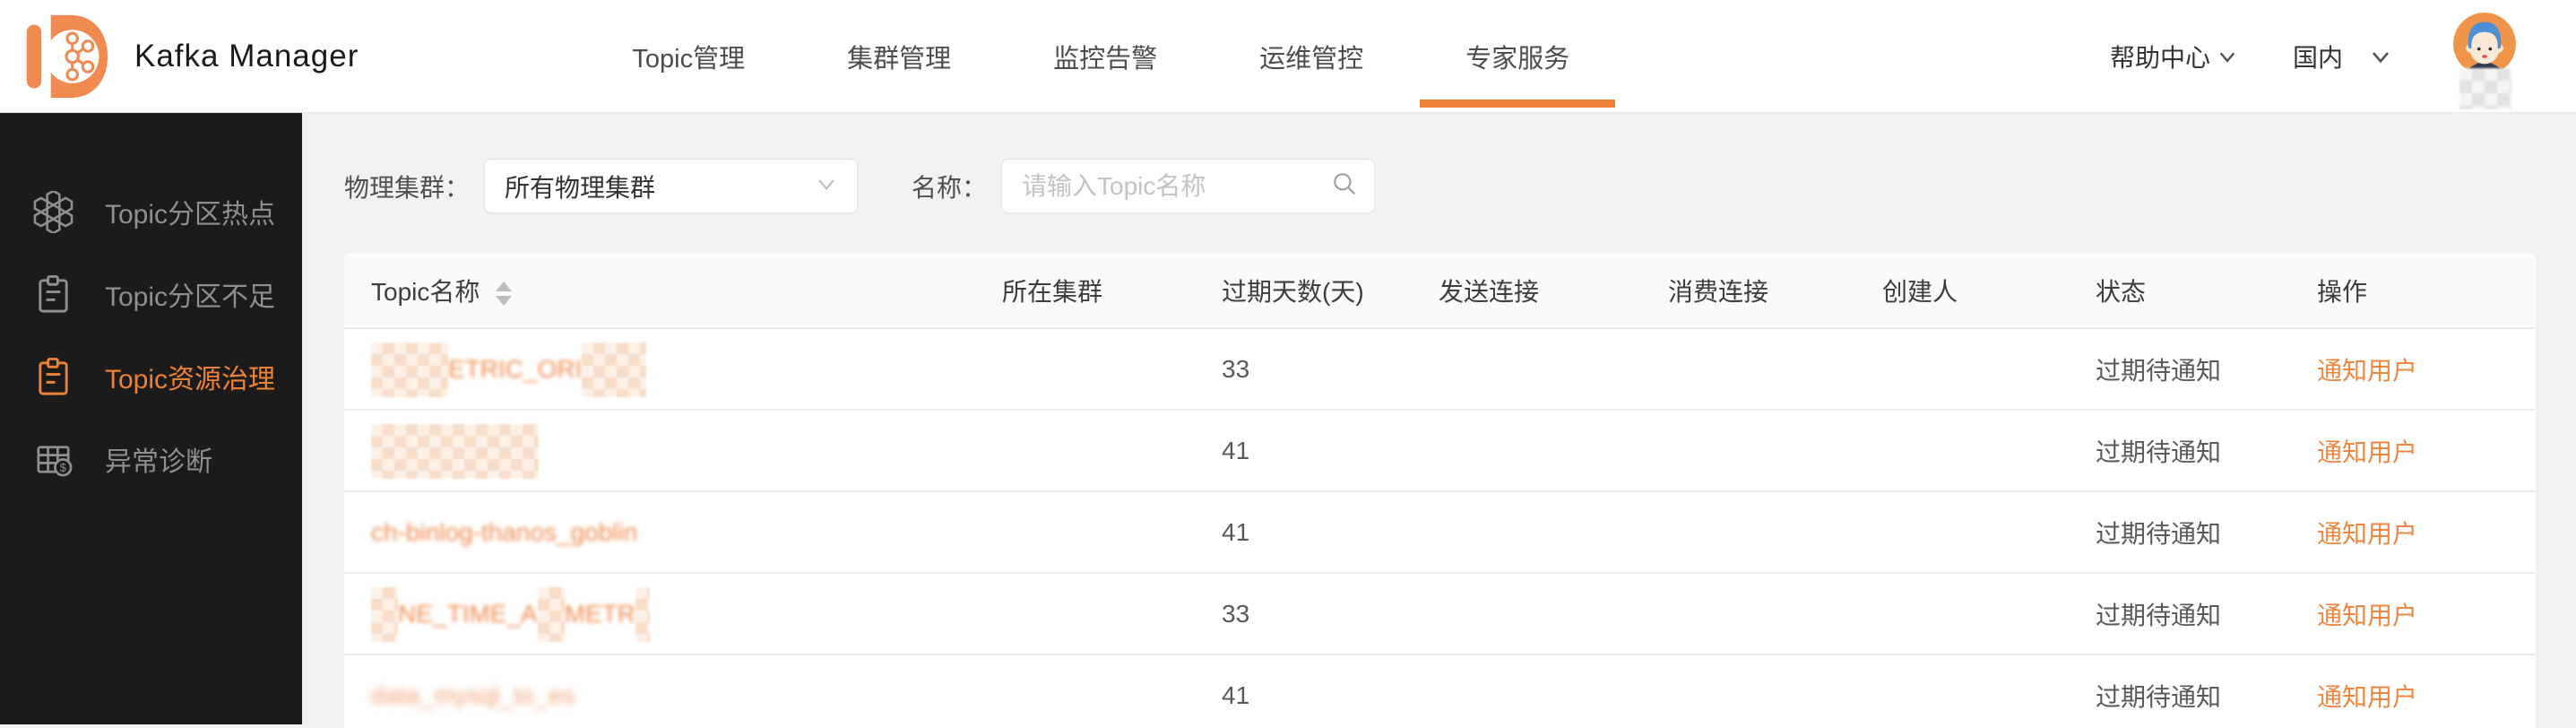  I want to click on column-header-5: 消费连接, so click(1775, 290).